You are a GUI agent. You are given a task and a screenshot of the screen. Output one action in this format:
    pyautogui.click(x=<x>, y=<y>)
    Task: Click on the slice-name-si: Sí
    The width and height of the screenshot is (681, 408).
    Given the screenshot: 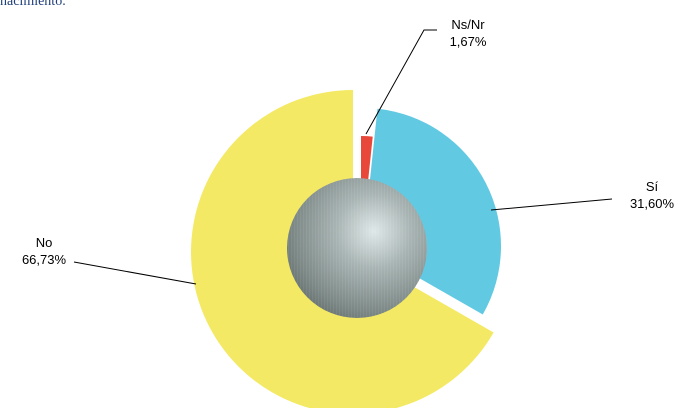 What is the action you would take?
    pyautogui.click(x=652, y=186)
    